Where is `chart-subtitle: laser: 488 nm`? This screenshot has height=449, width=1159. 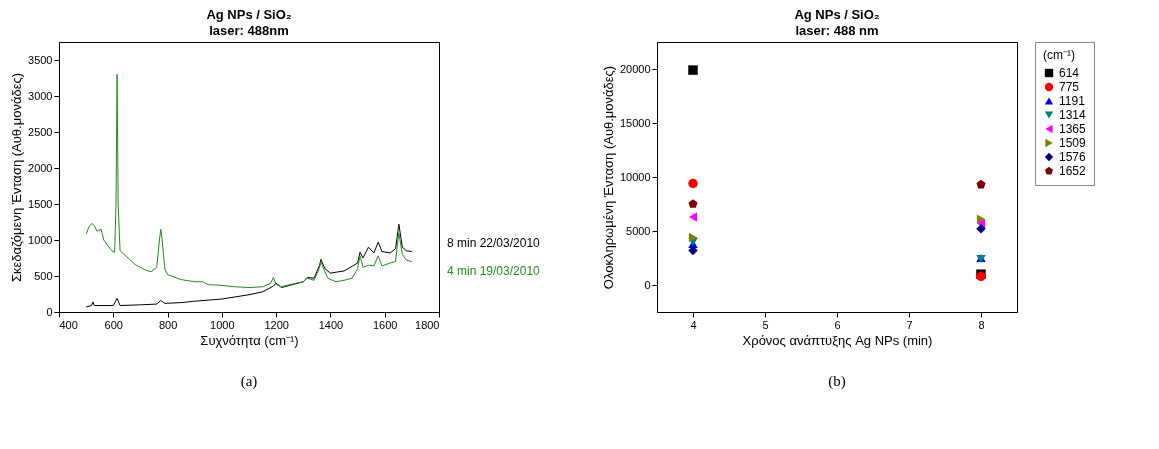 chart-subtitle: laser: 488 nm is located at coordinates (837, 30).